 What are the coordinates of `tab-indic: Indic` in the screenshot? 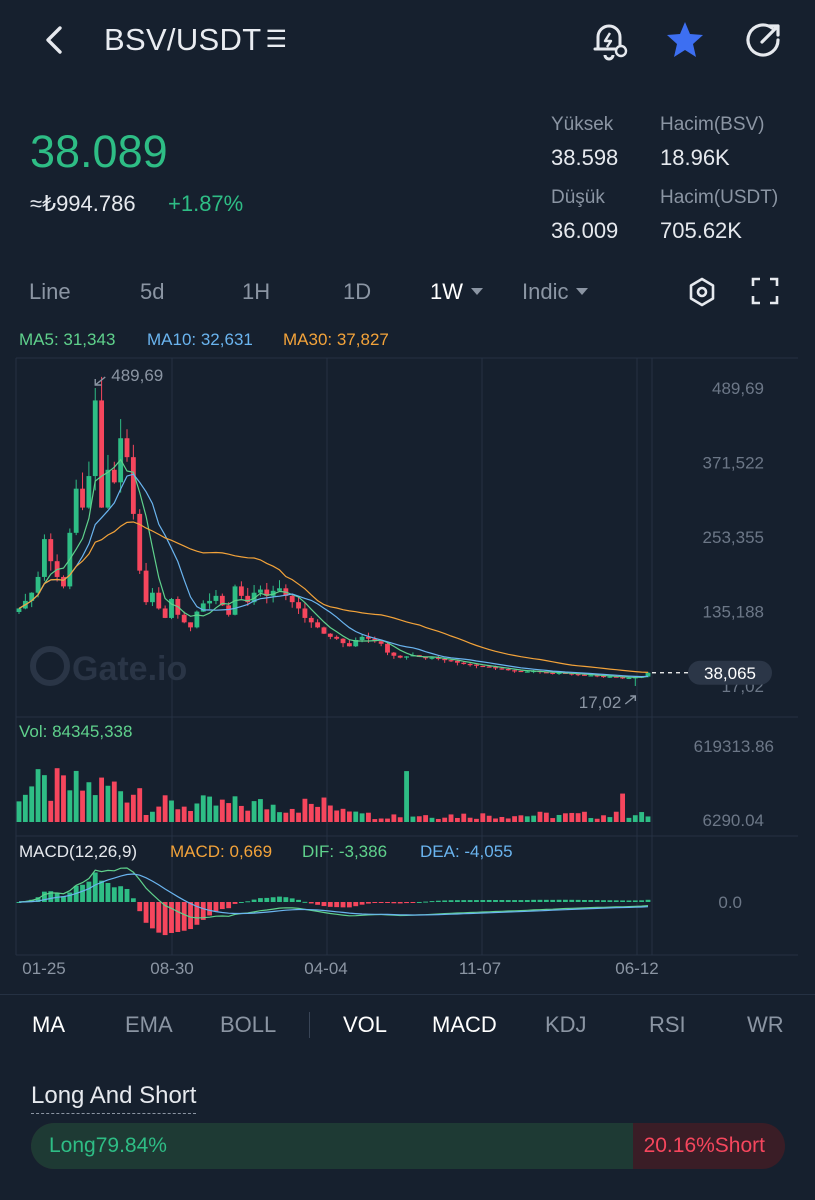 It's located at (555, 292).